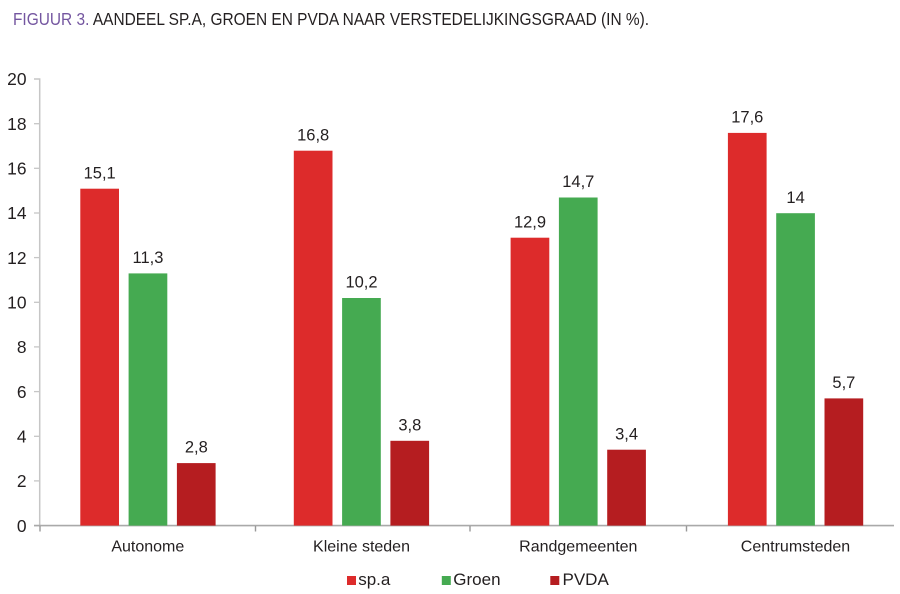 The height and width of the screenshot is (594, 900). What do you see at coordinates (16, 303) in the screenshot?
I see `svg-text: 10` at bounding box center [16, 303].